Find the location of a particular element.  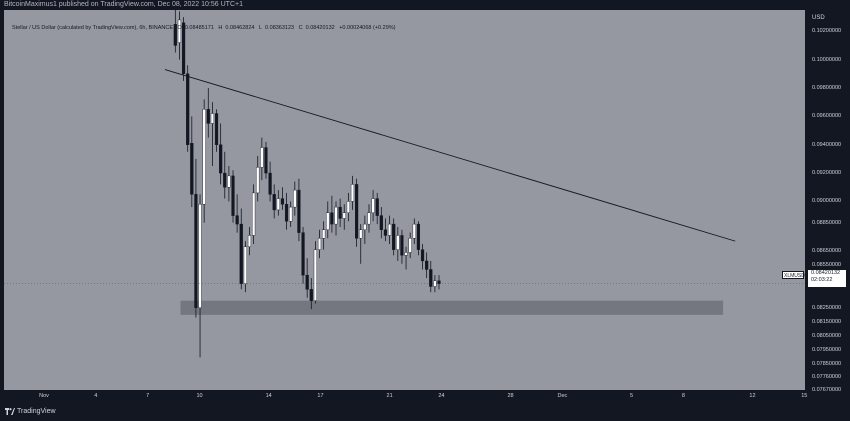

price-tick: 0.08150000 is located at coordinates (827, 321).